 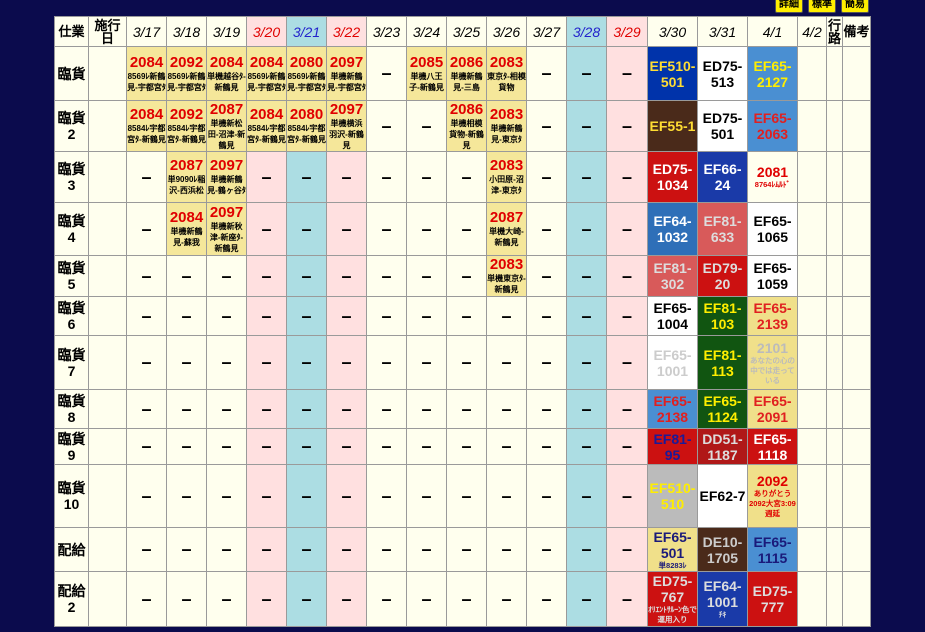 I want to click on locomotive-cell: EF66-24, so click(x=722, y=177).